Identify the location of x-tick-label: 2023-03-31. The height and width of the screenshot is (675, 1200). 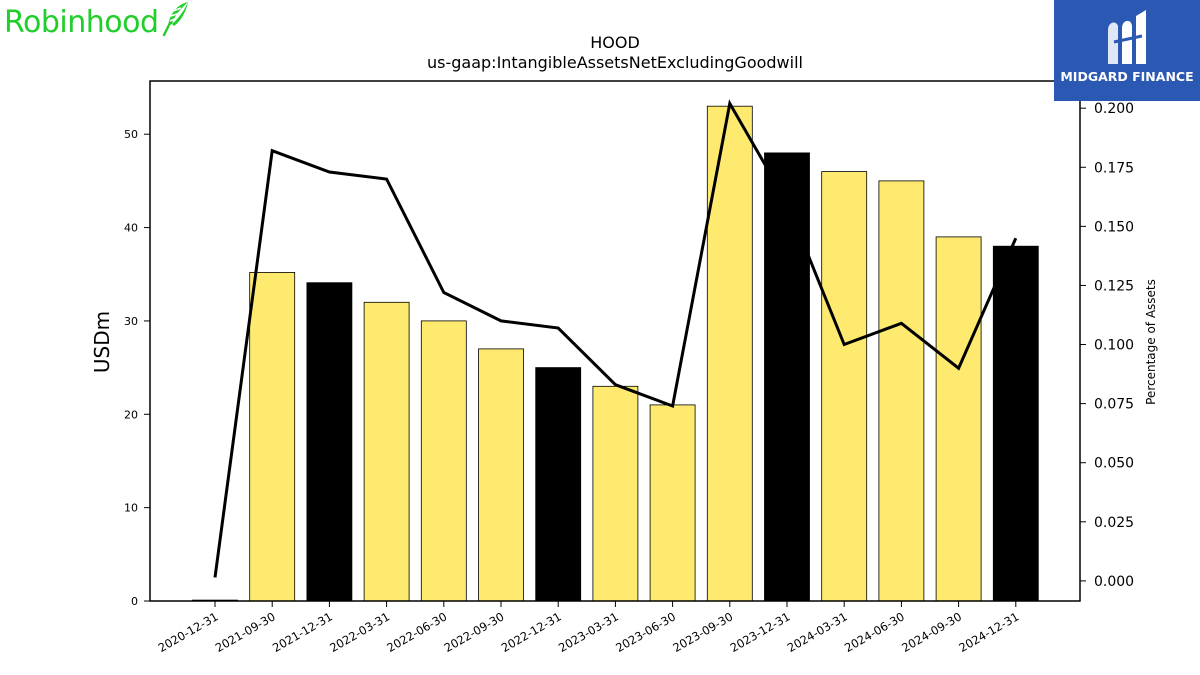
(588, 632).